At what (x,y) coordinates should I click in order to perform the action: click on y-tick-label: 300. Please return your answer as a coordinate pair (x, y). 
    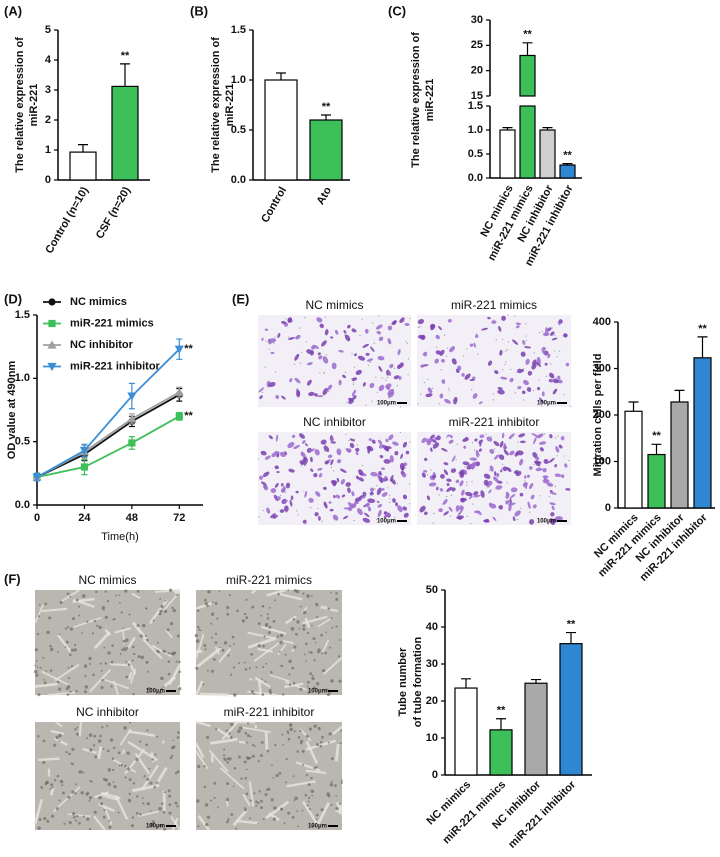
    Looking at the image, I should click on (602, 368).